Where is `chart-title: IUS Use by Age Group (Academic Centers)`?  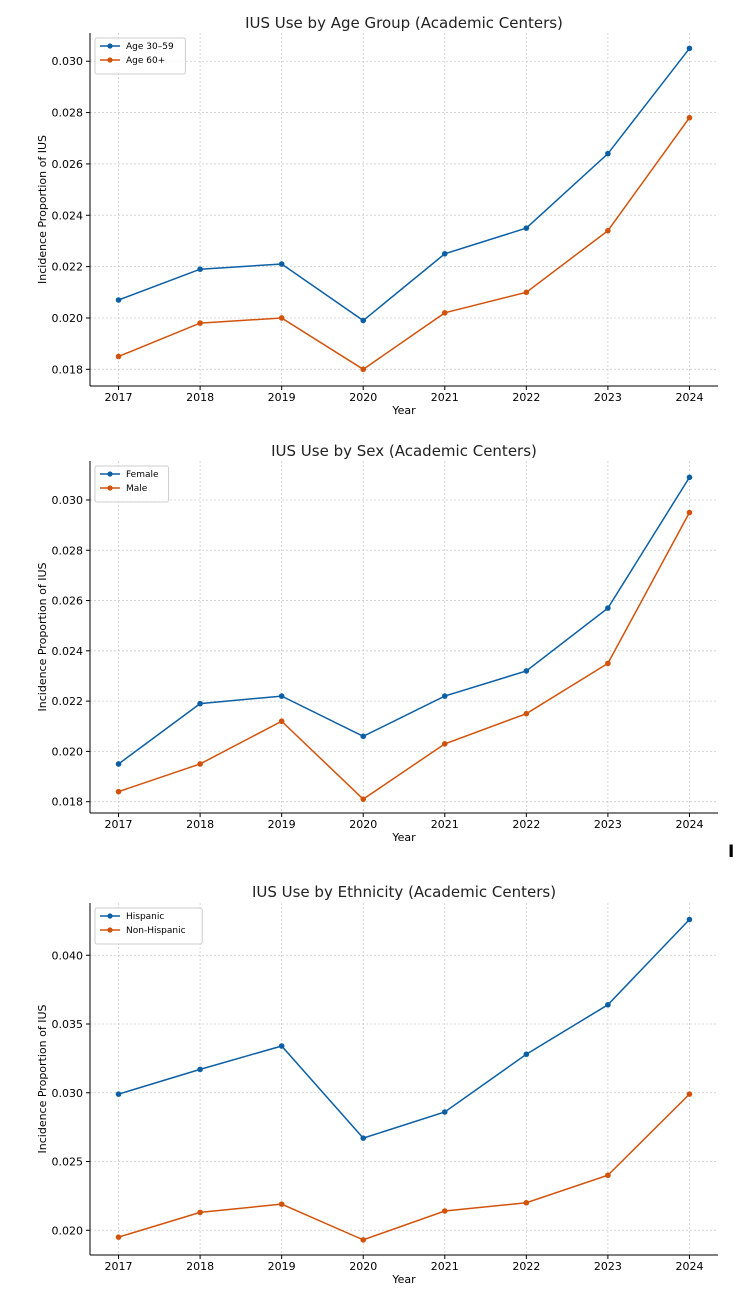
chart-title: IUS Use by Age Group (Academic Centers) is located at coordinates (404, 23).